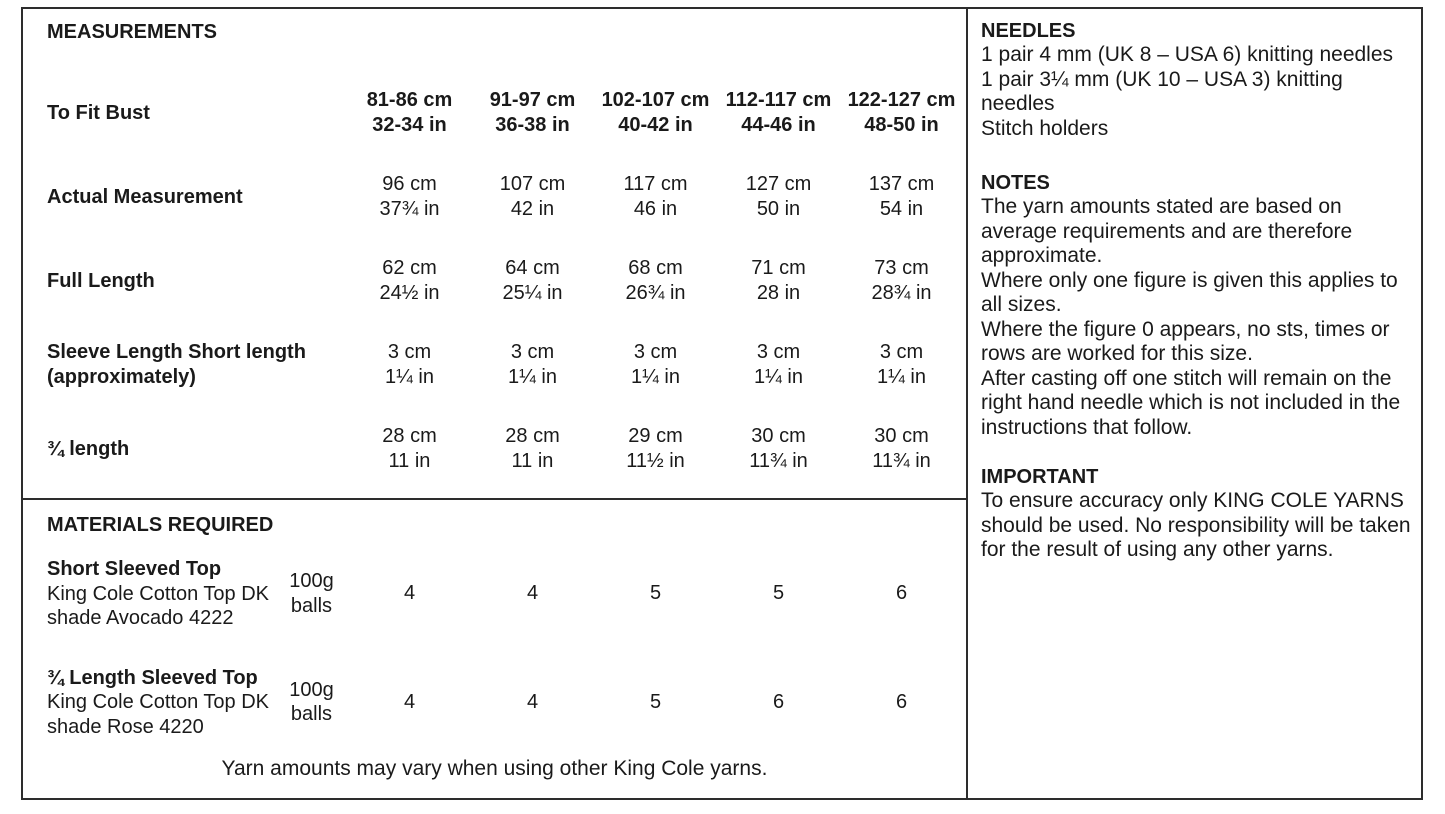 The height and width of the screenshot is (814, 1445). Describe the element at coordinates (532, 100) in the screenshot. I see `size-cm: 91-97 cm` at that location.